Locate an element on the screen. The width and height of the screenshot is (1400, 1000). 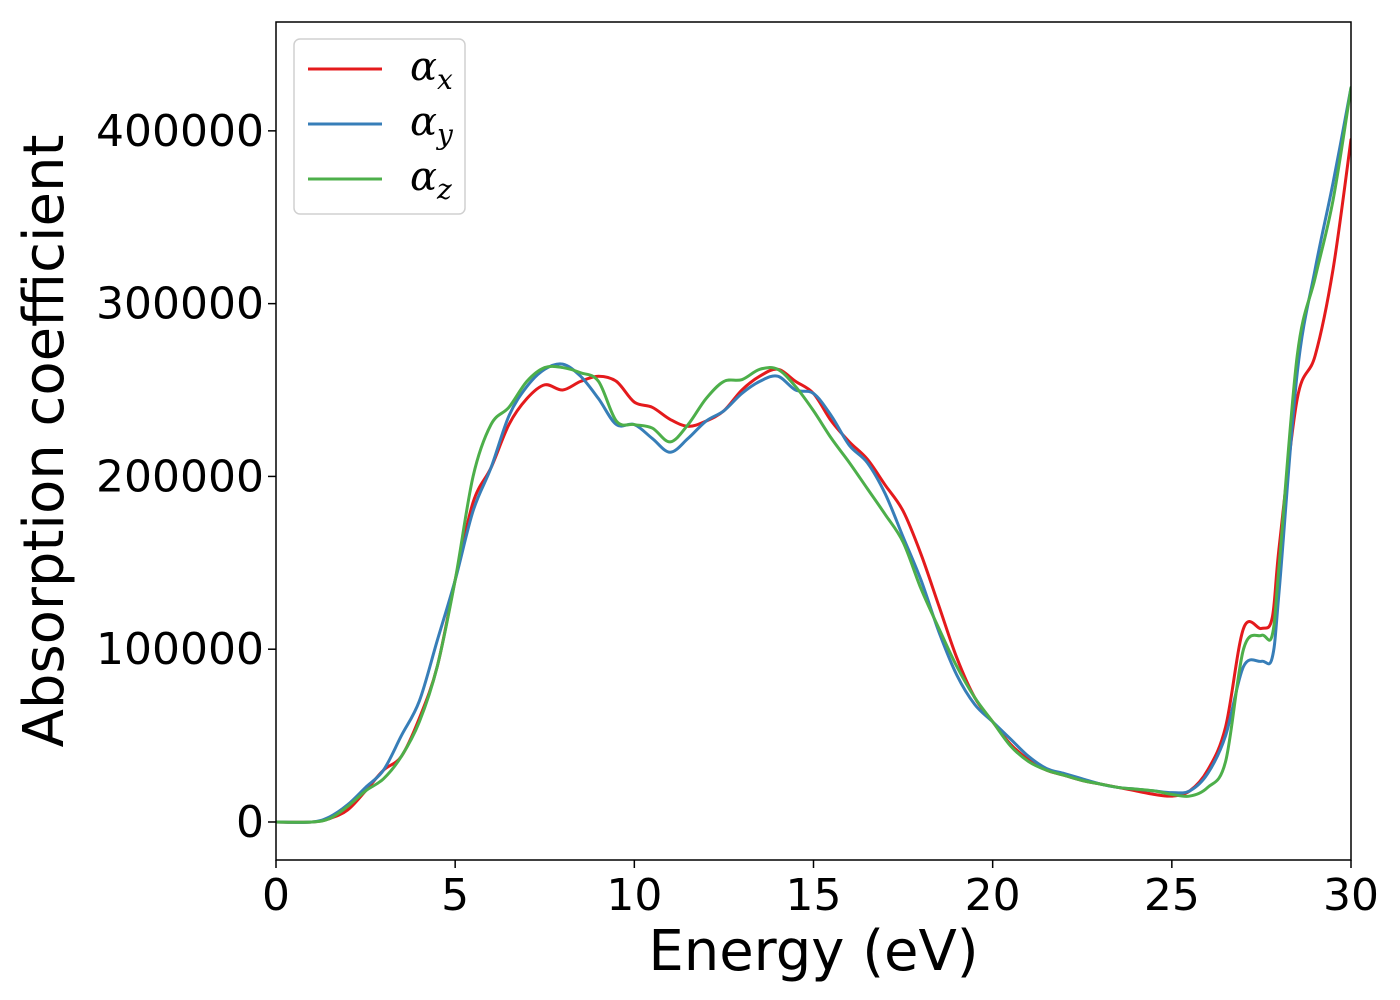
y-tick-label: 200000 is located at coordinates (180, 476).